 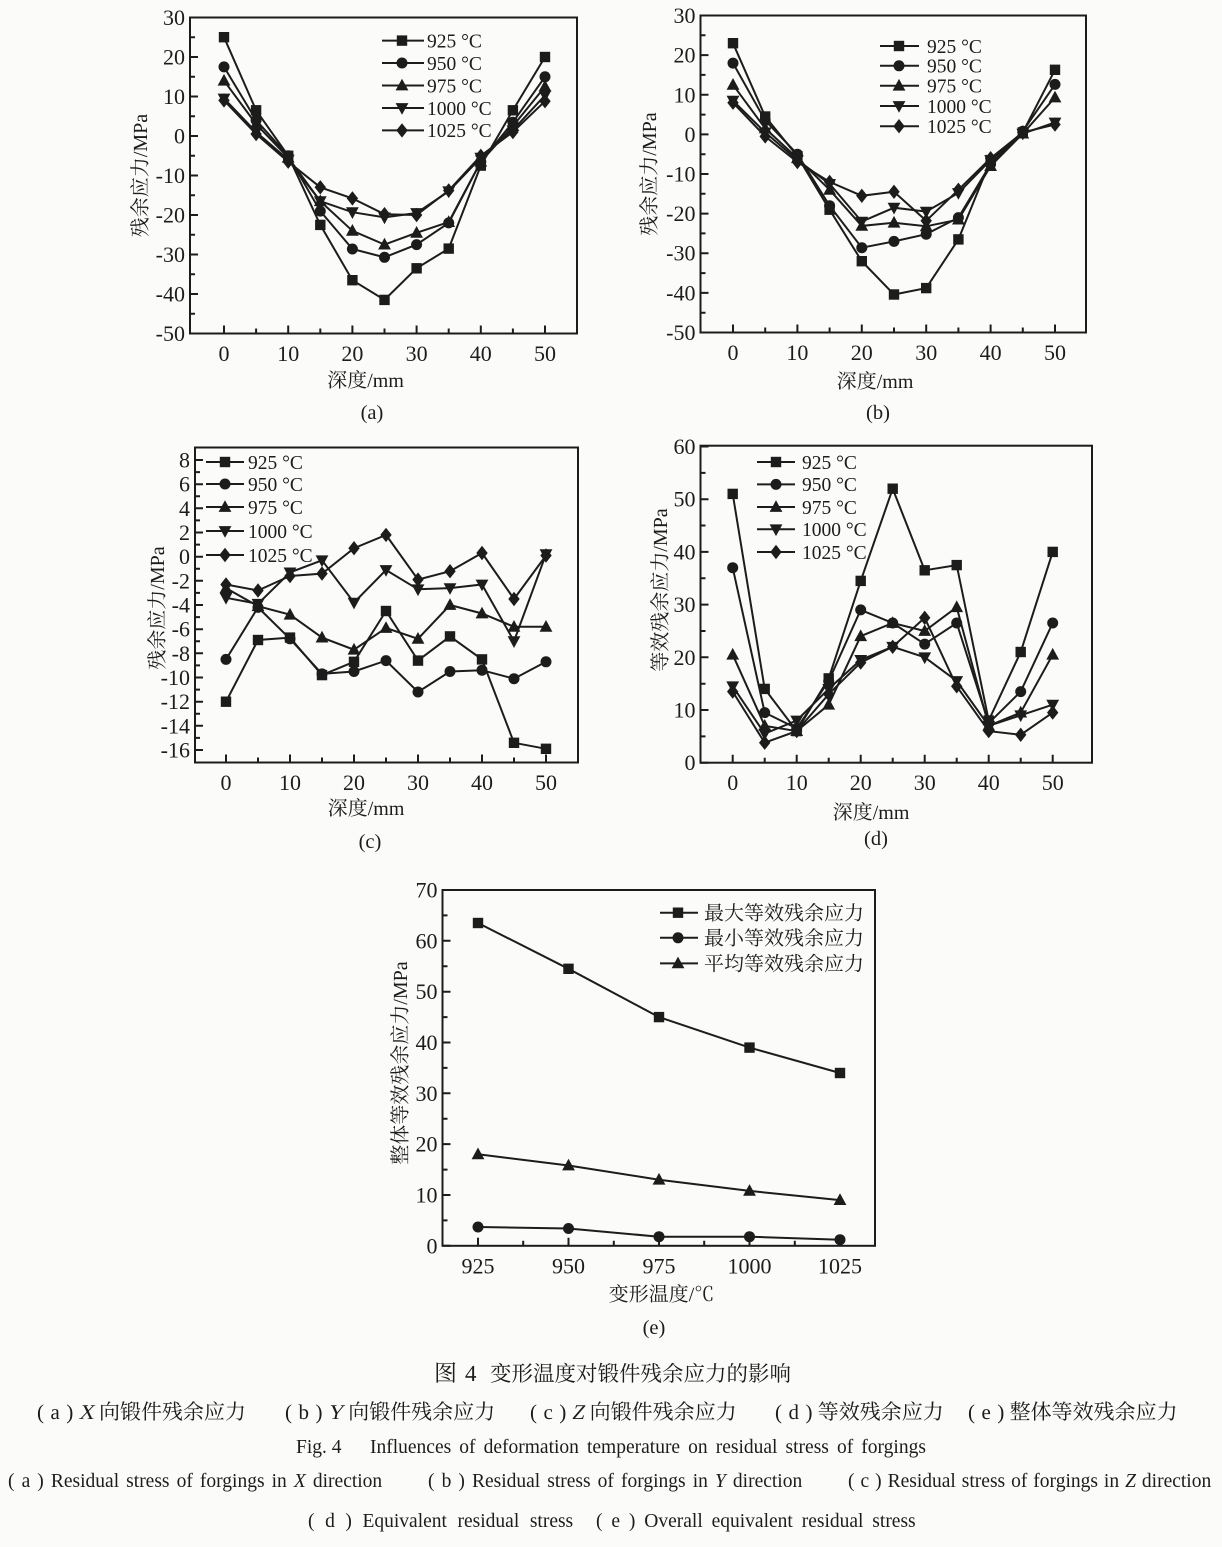 I want to click on svg-text:( e ) Overall equivalent resid: ( e ) Overall equivalent residual stress, so click(x=756, y=1521).